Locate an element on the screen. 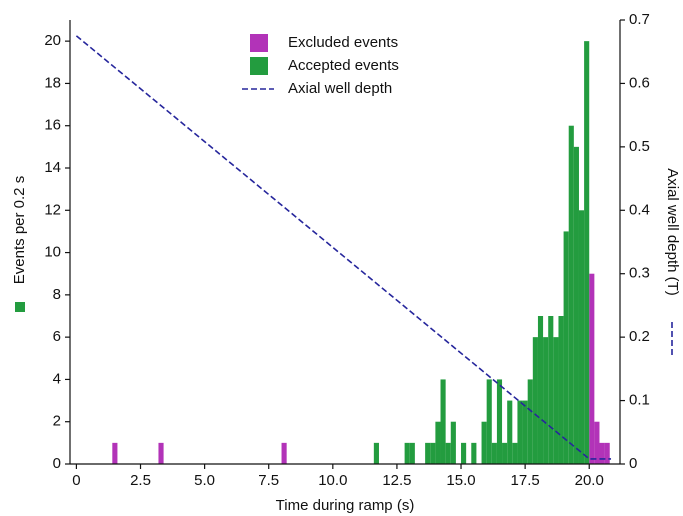 Image resolution: width=683 pixels, height=516 pixels. x-tick-label: 20.0 is located at coordinates (589, 480).